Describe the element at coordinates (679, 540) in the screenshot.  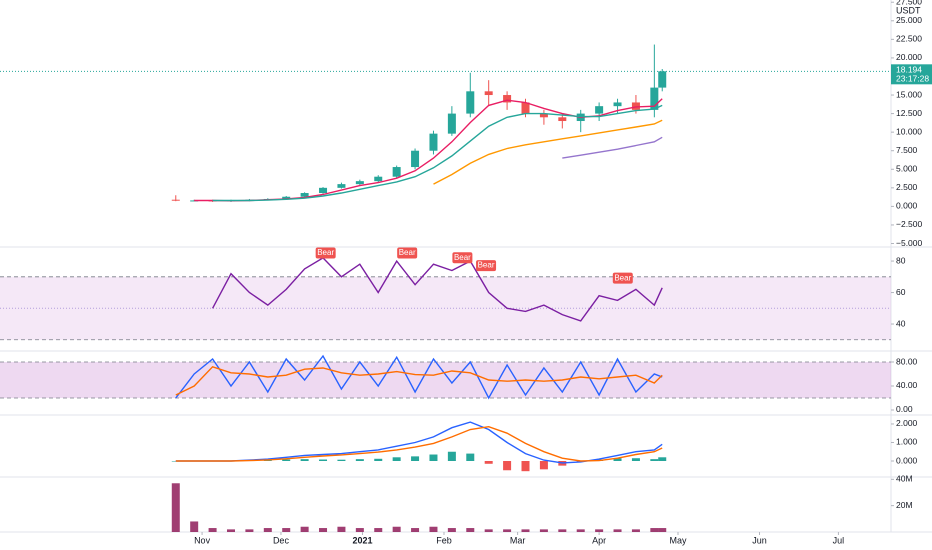
I see `x-tick-label: May` at that location.